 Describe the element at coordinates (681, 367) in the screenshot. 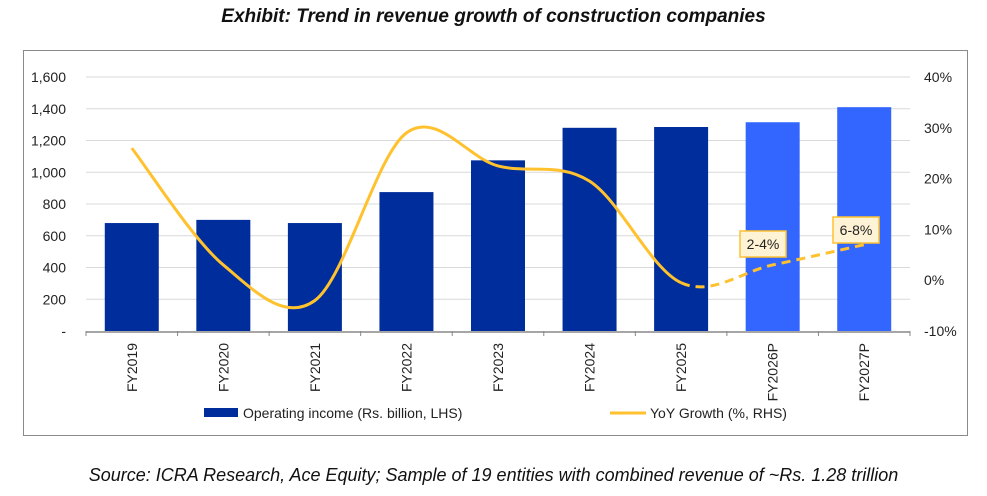

I see `x-tick-label: FY2025` at that location.